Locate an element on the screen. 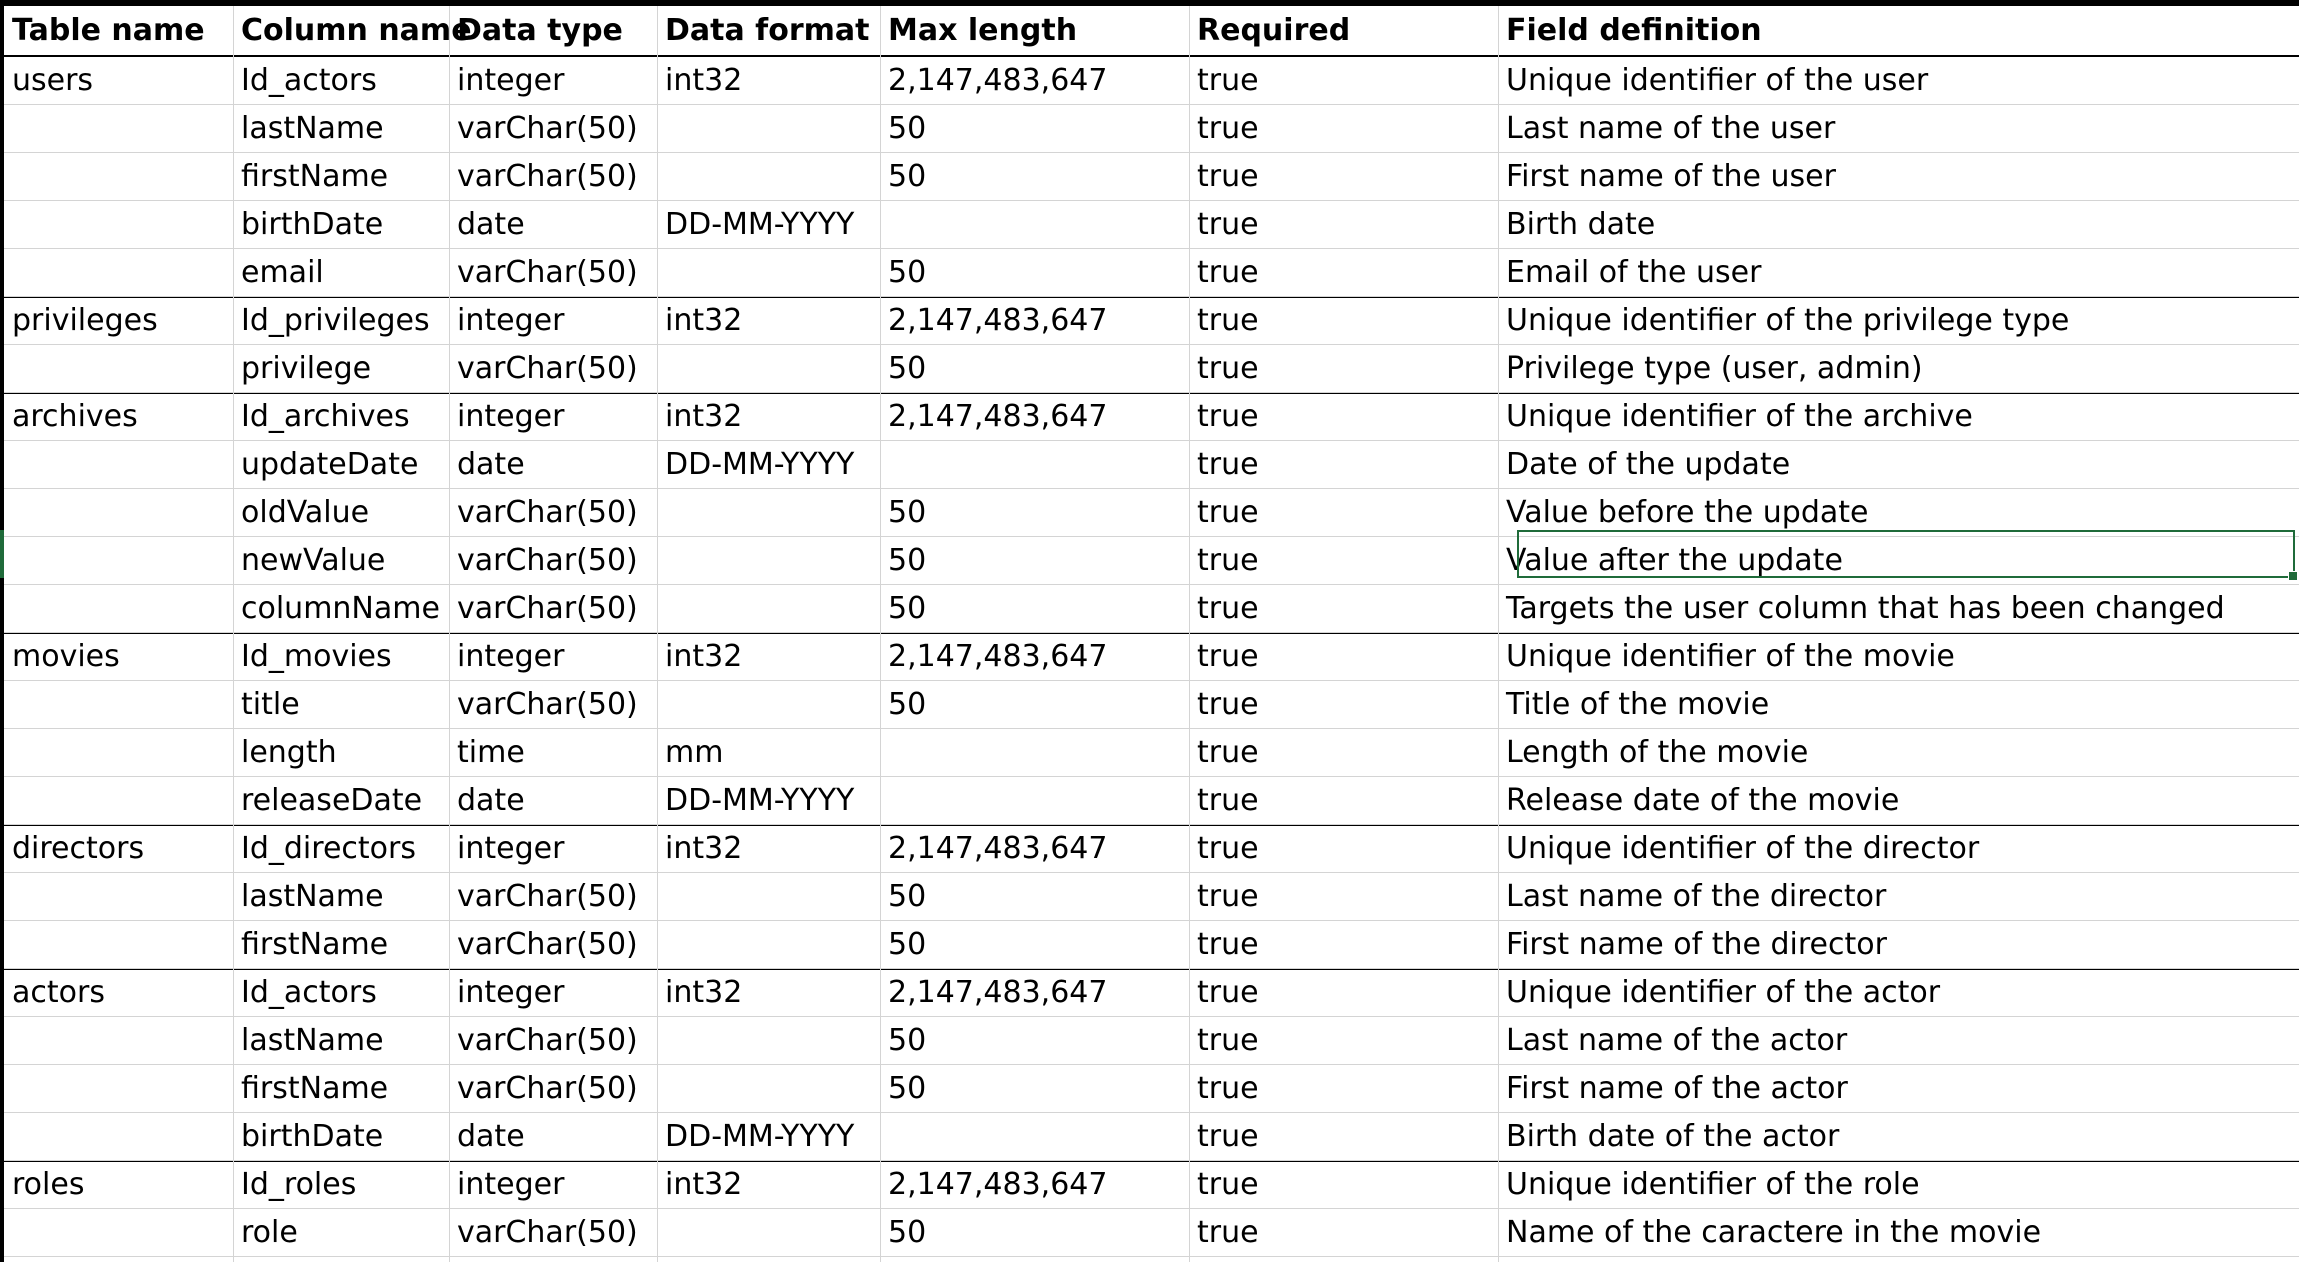 The image size is (2299, 1262). table-cell: title is located at coordinates (270, 704).